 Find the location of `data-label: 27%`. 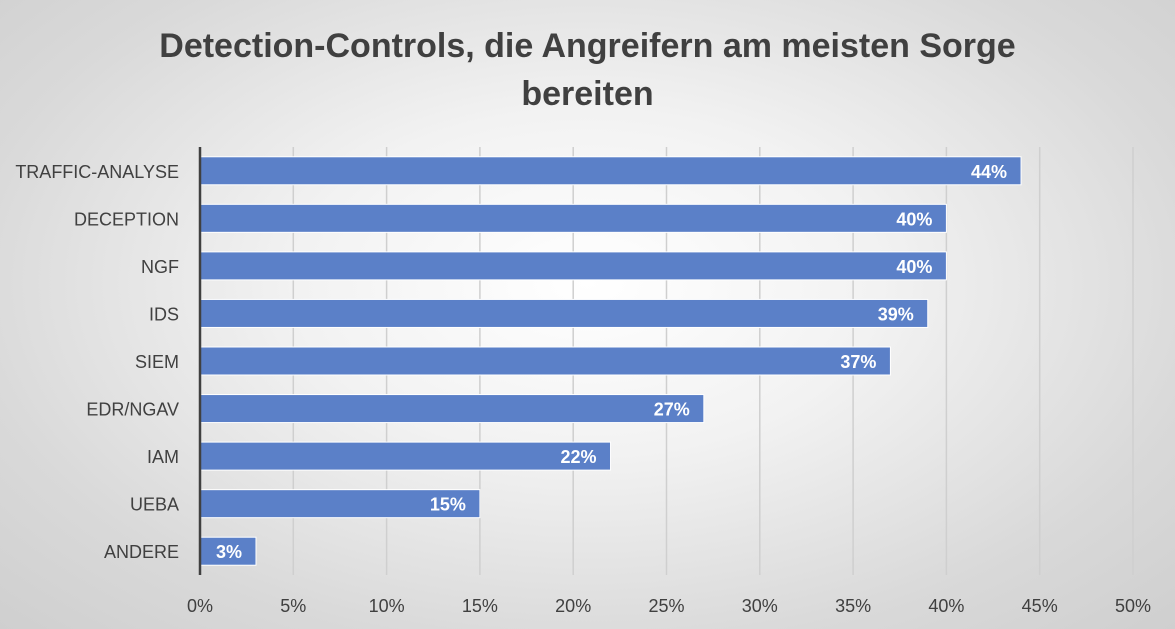

data-label: 27% is located at coordinates (672, 410).